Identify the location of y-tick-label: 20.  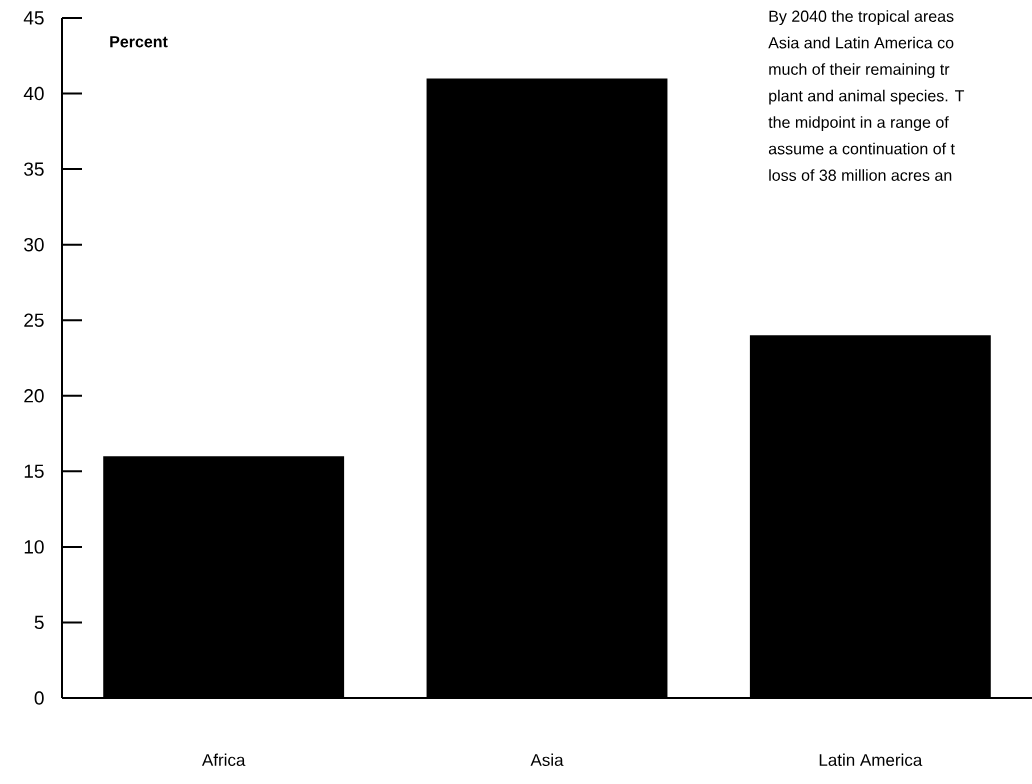
(34, 396).